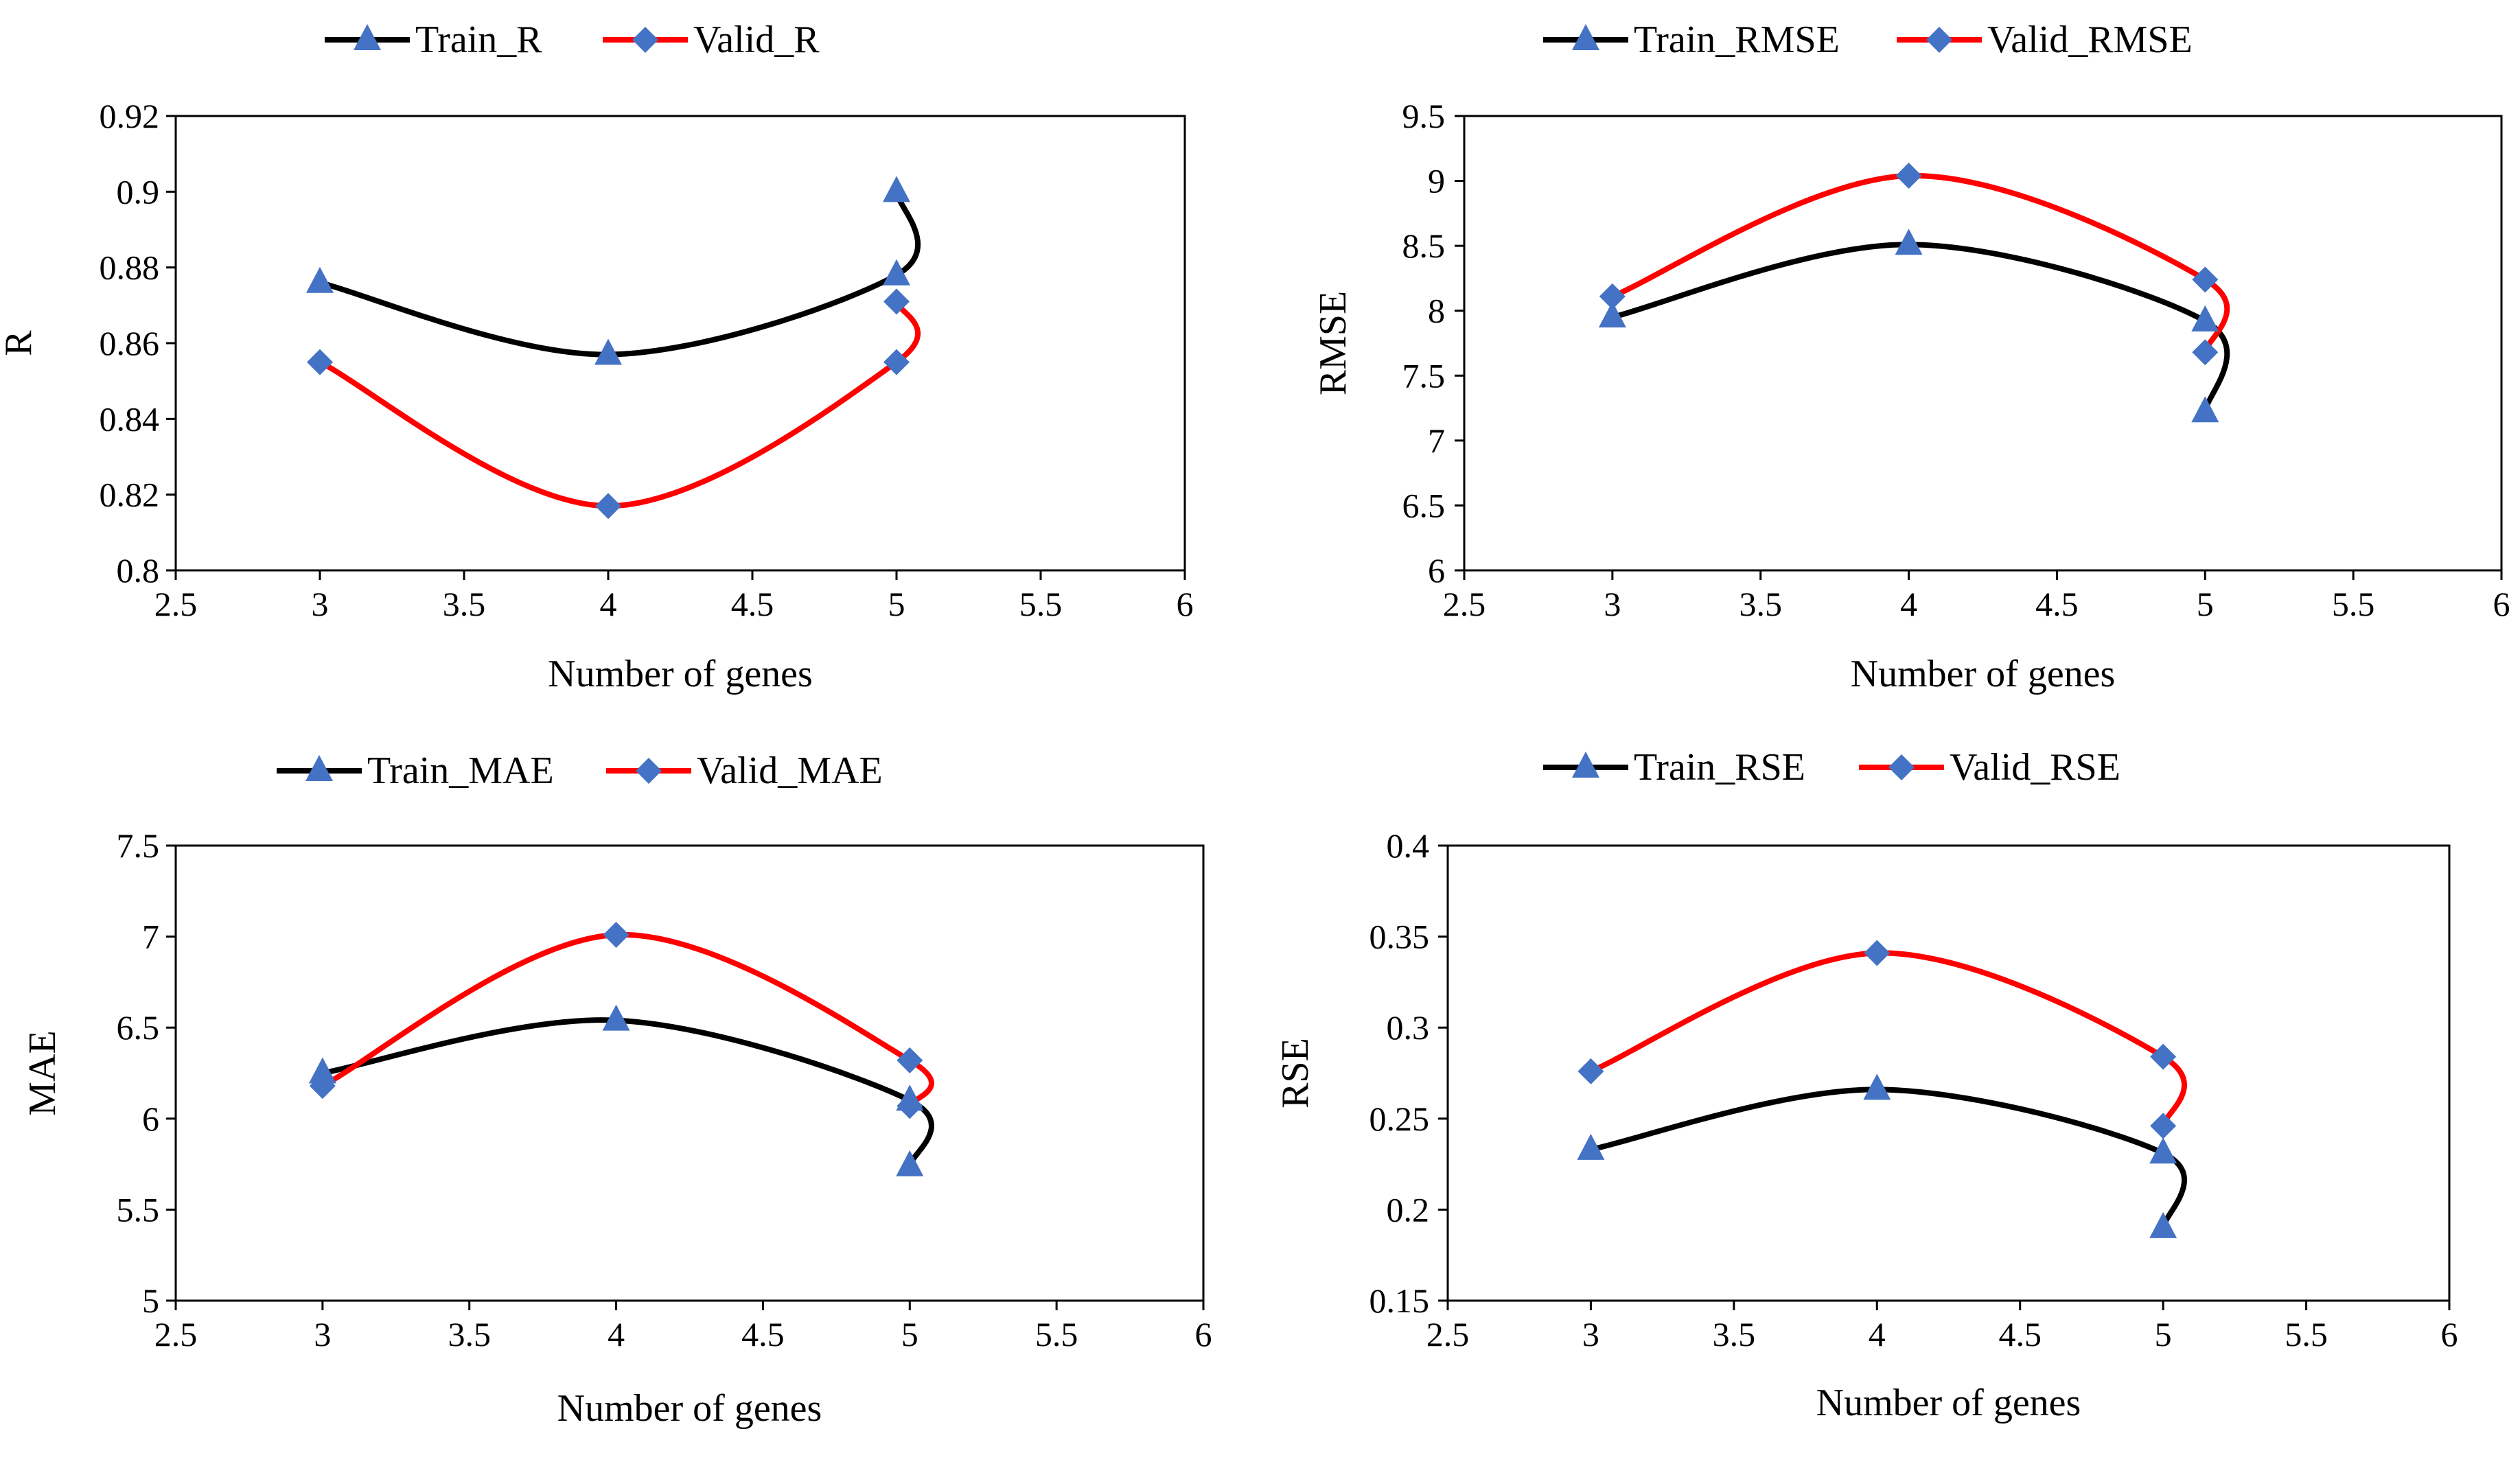  I want to click on y-axis-label: MAE, so click(42, 1072).